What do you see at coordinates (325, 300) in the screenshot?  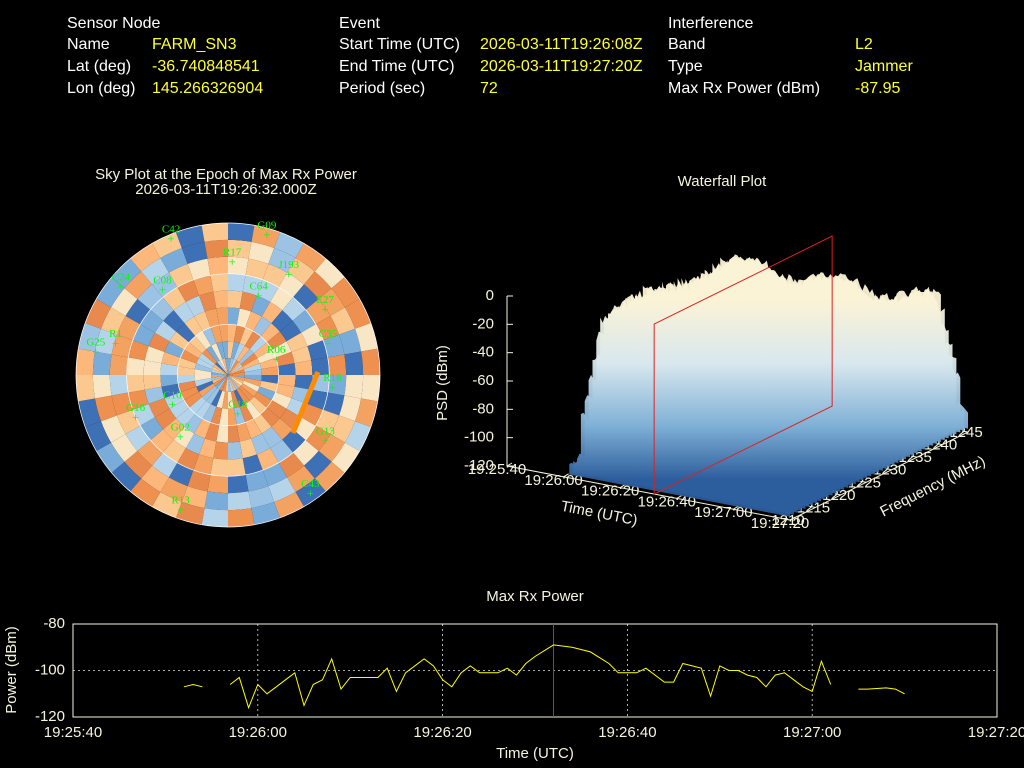 I see `satellite-label: E27` at bounding box center [325, 300].